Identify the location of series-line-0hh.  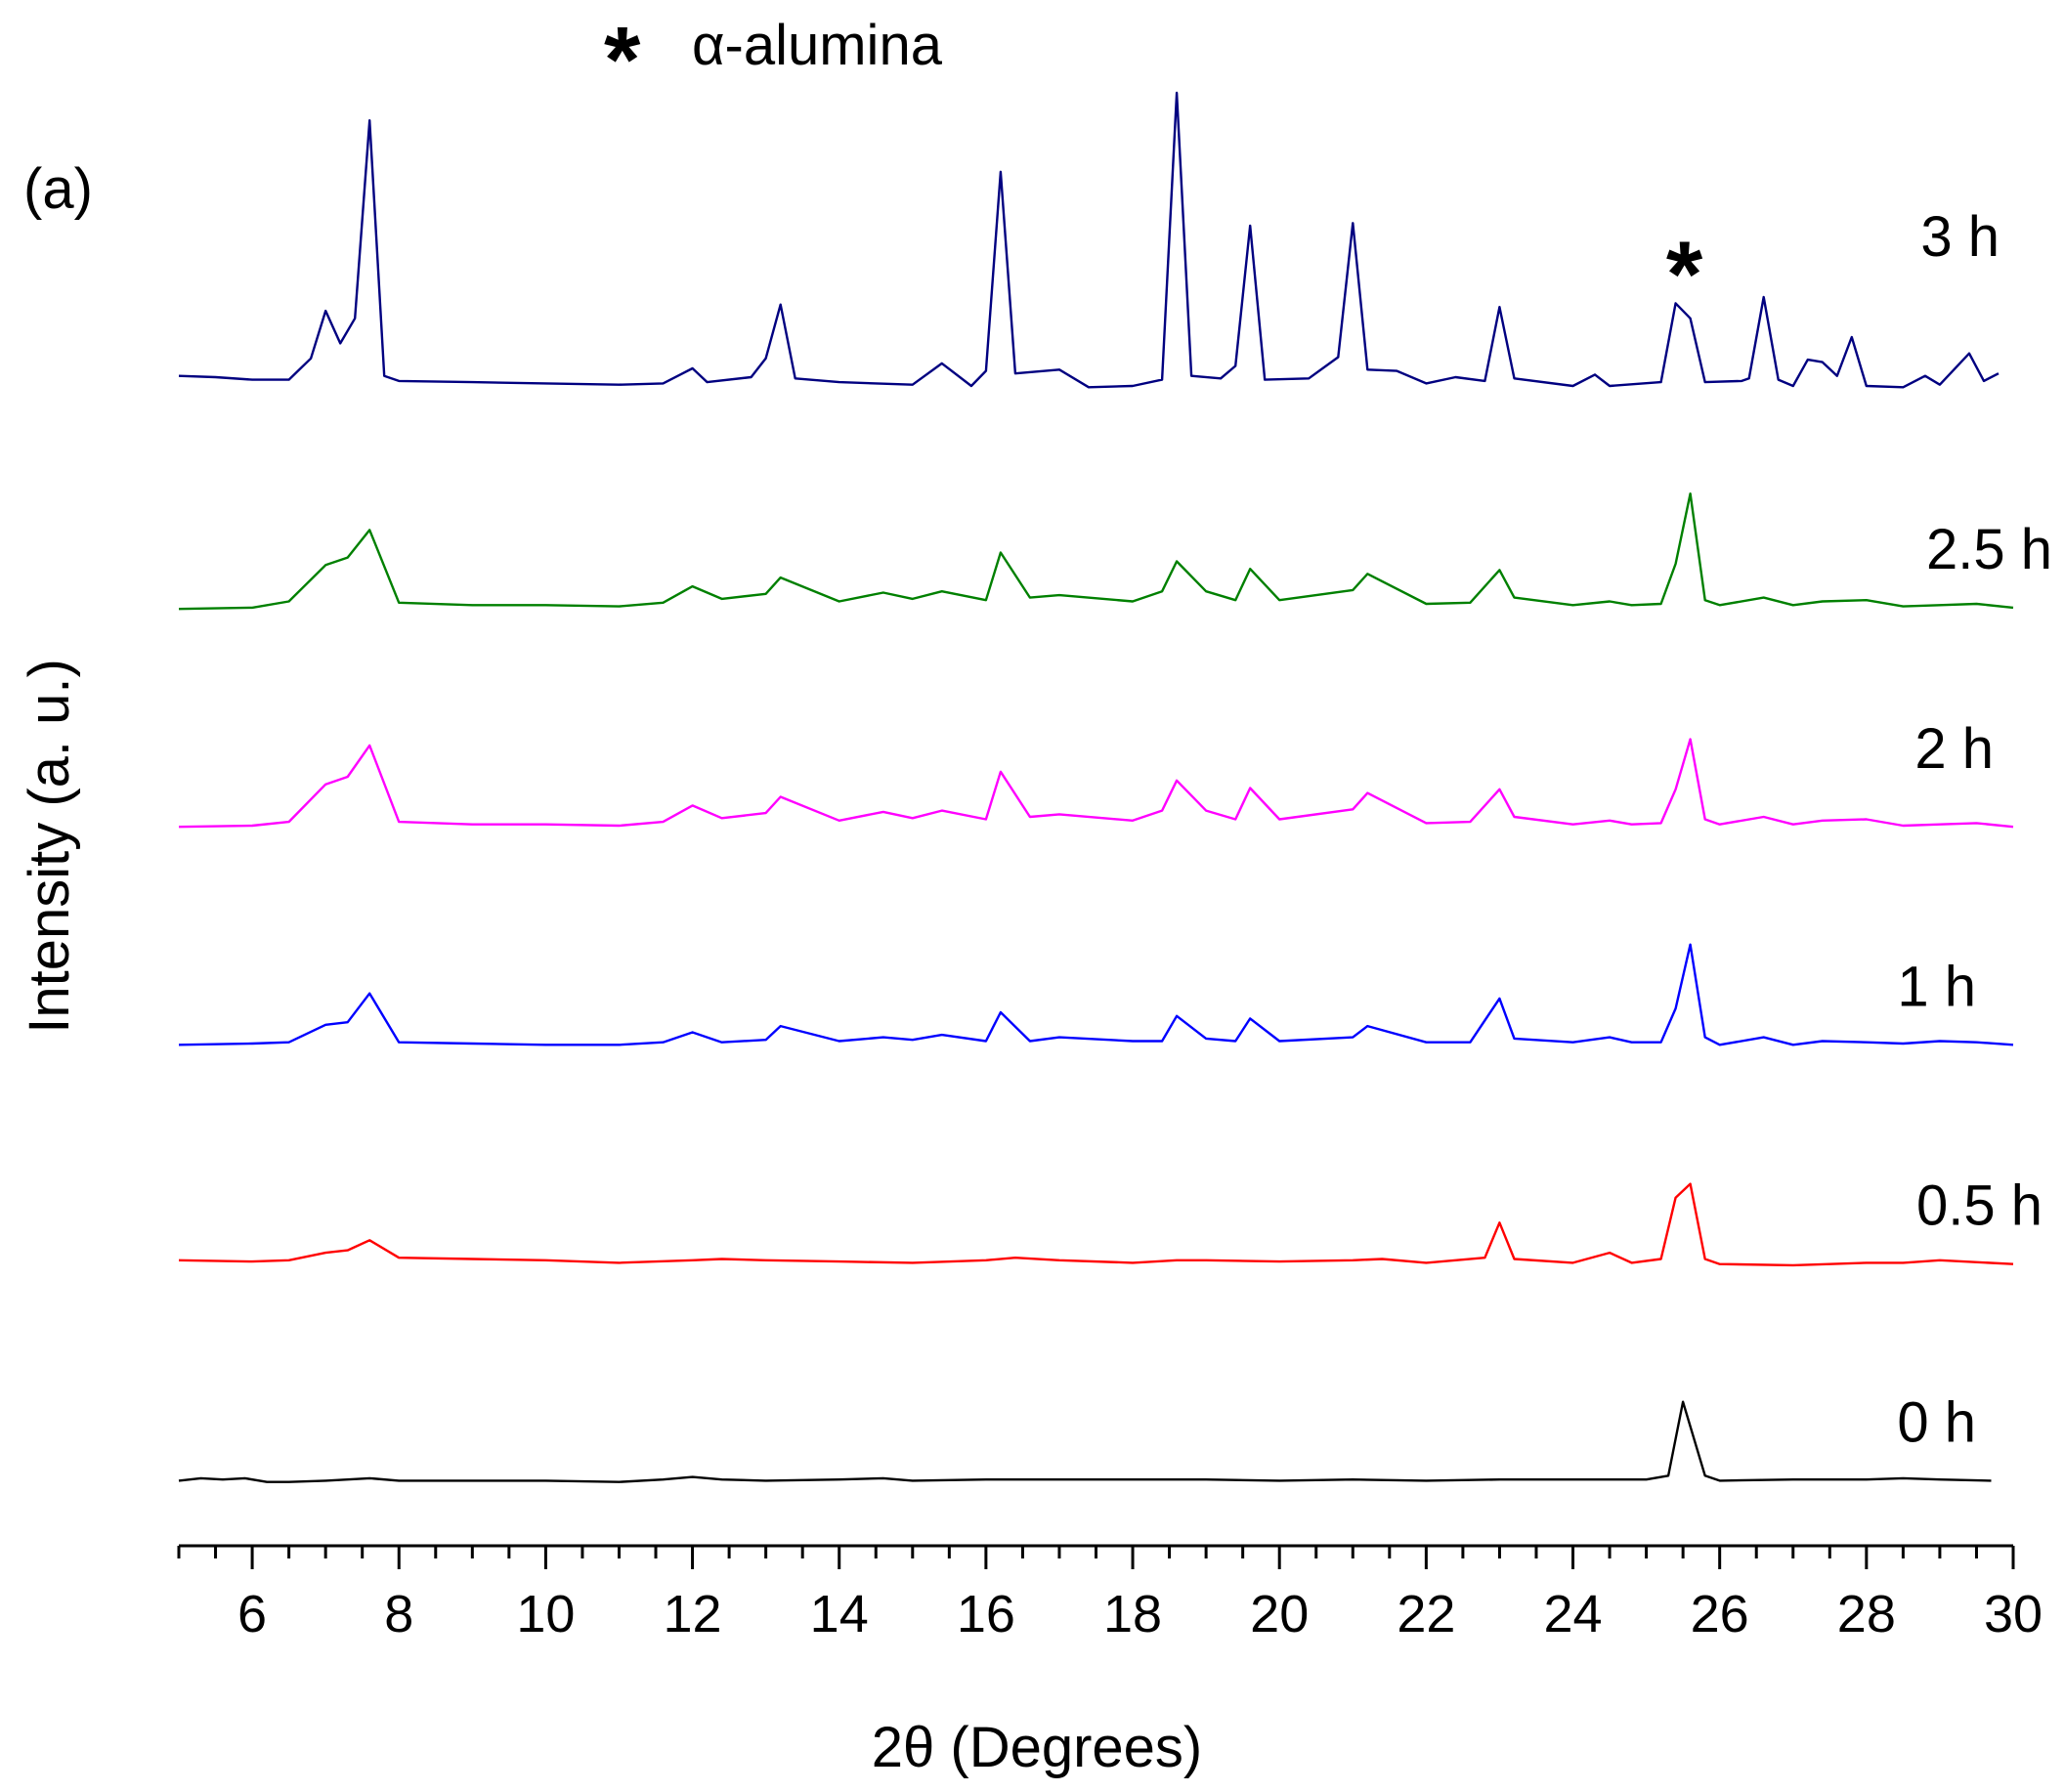
(1085, 1441).